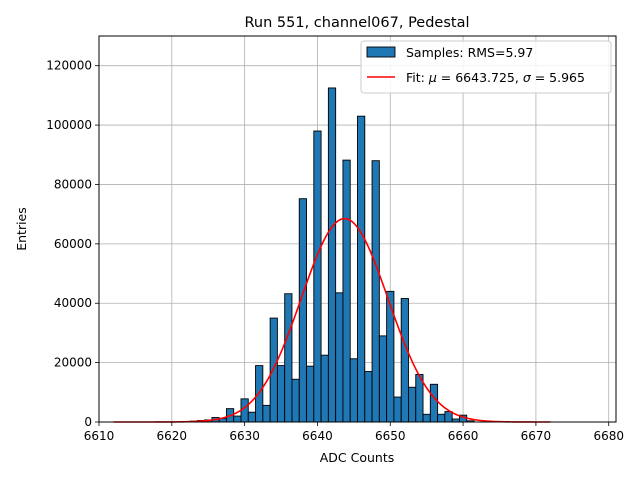 The image size is (640, 480). What do you see at coordinates (356, 23) in the screenshot?
I see `chart-title: Run 551, channel067, Pedestal` at bounding box center [356, 23].